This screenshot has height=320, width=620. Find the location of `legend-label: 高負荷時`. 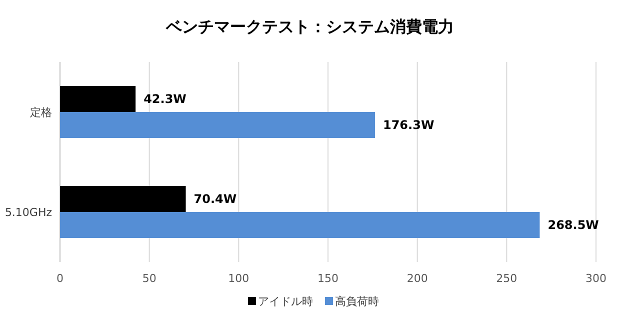

legend-label: 高負荷時 is located at coordinates (357, 301).